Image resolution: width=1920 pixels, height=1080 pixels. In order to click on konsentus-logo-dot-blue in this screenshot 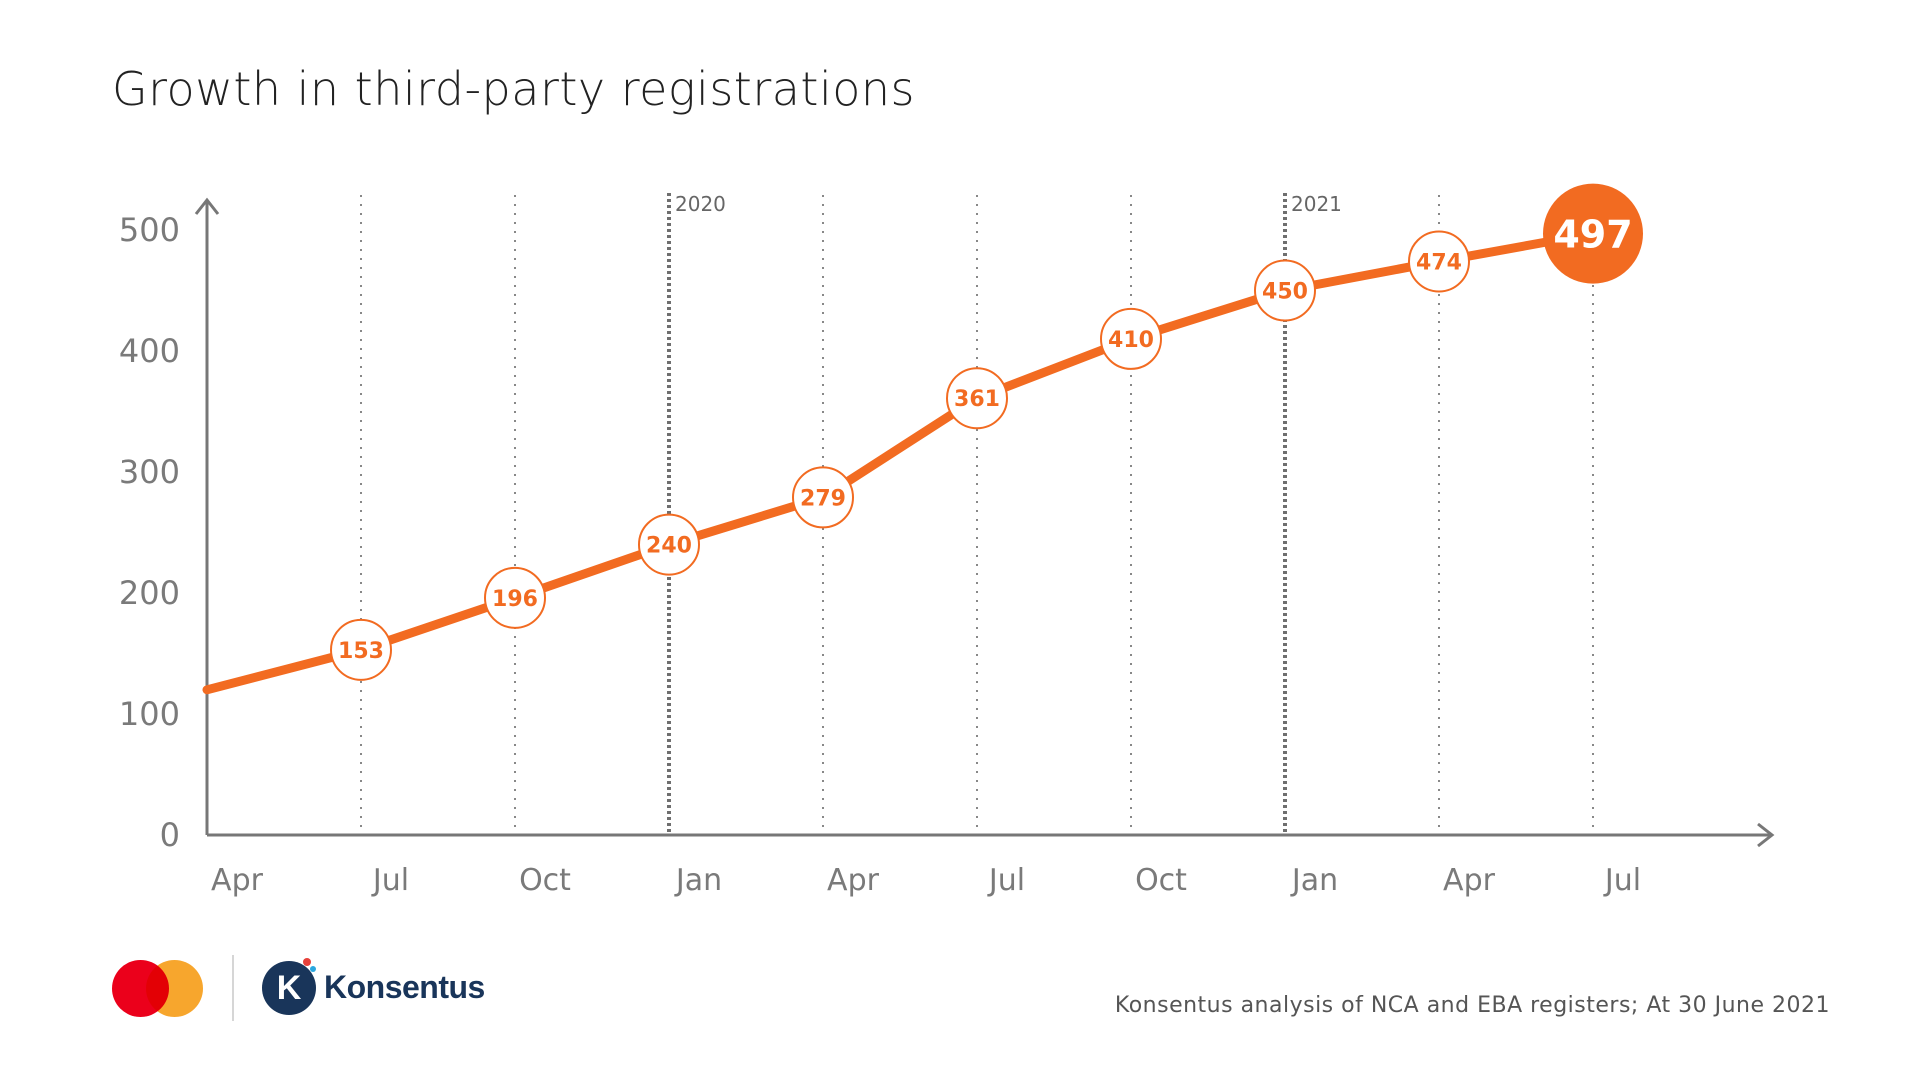, I will do `click(313, 969)`.